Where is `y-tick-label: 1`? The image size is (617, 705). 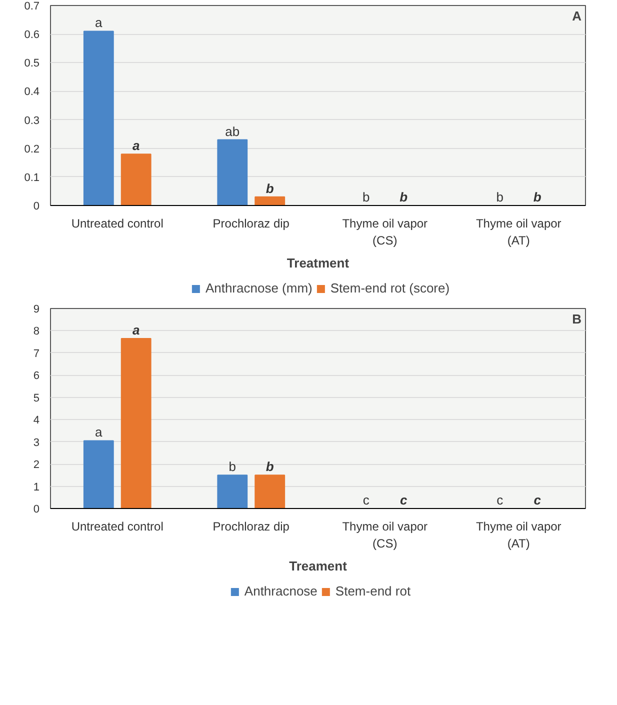 y-tick-label: 1 is located at coordinates (36, 487).